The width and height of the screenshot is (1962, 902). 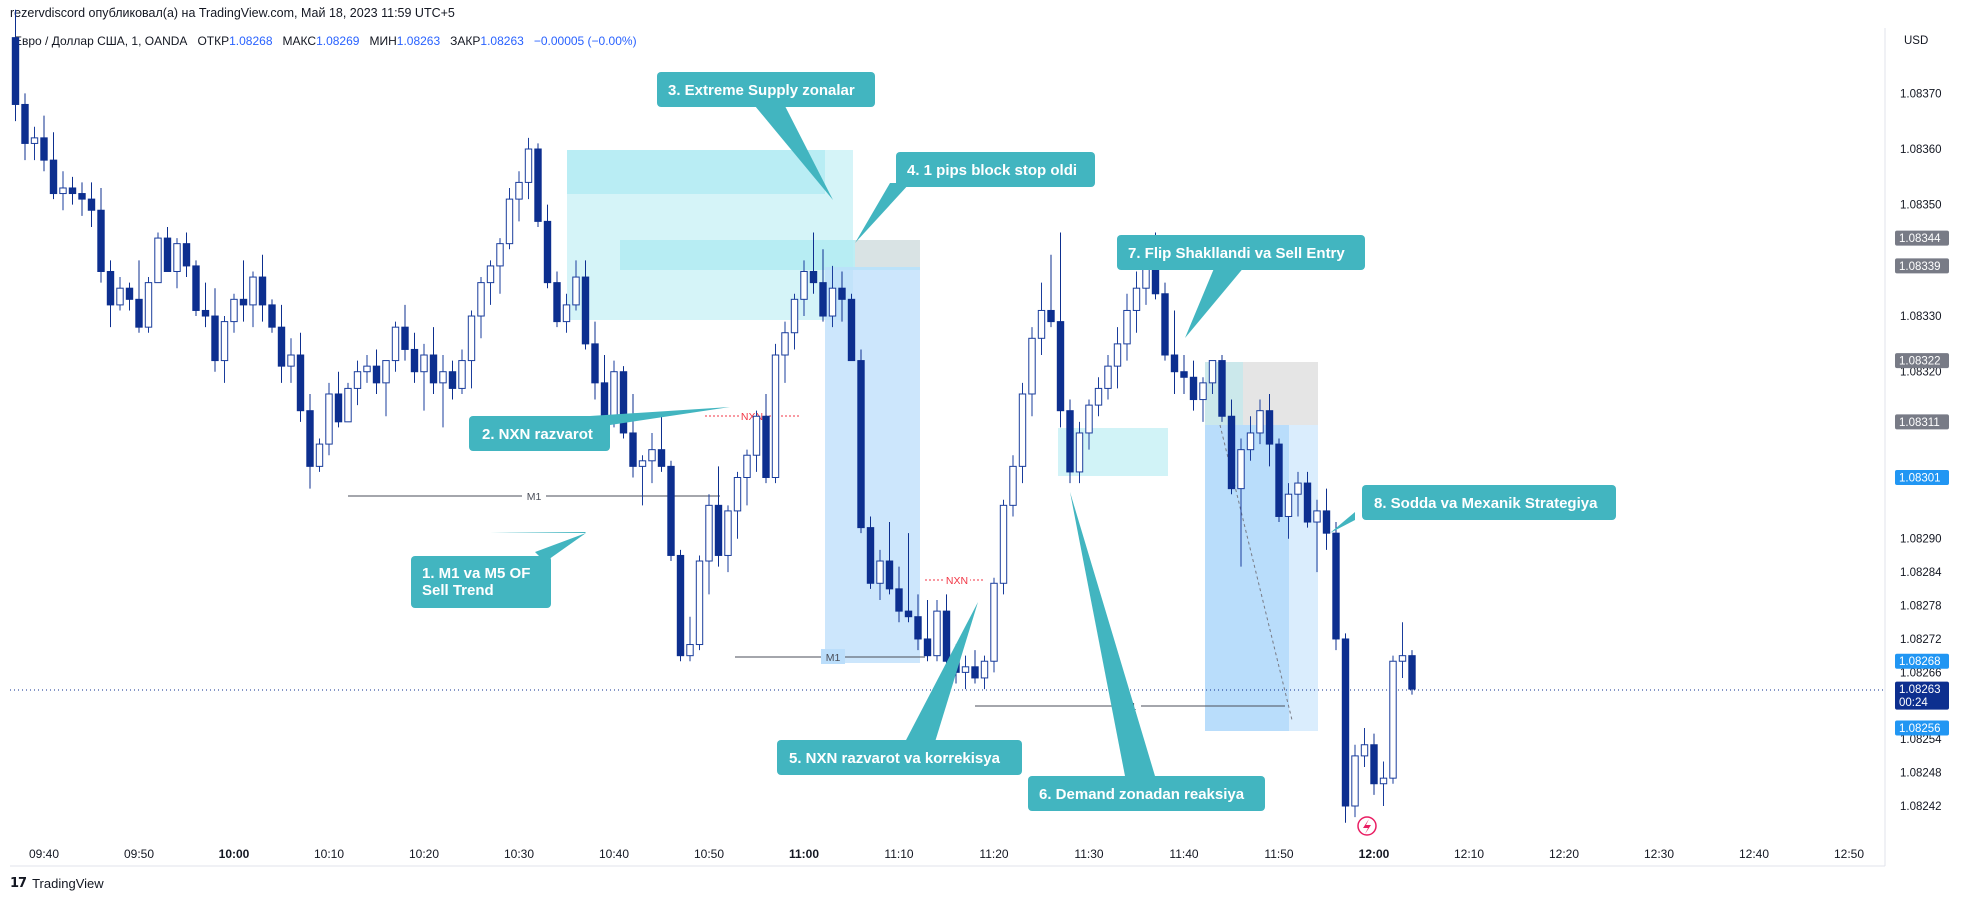 What do you see at coordinates (995, 169) in the screenshot?
I see `callout-4: 4. 1 pips block stop oldi` at bounding box center [995, 169].